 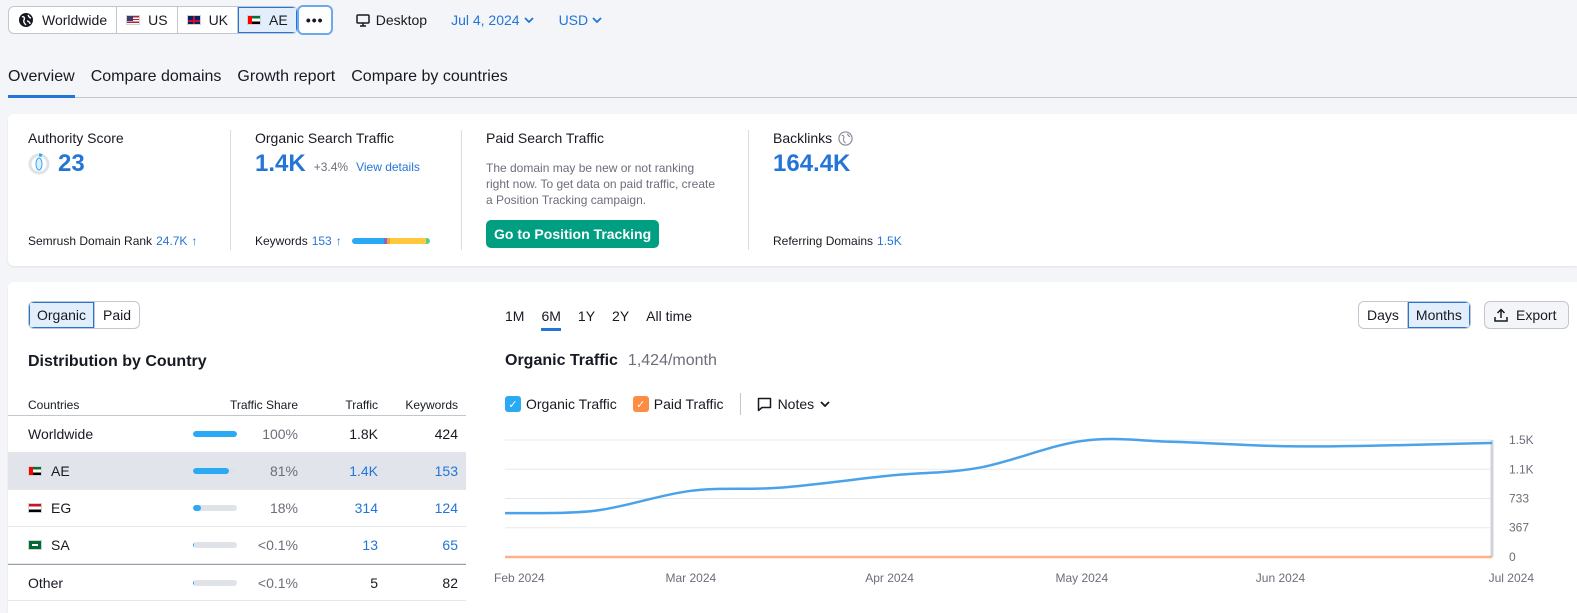 What do you see at coordinates (283, 508) in the screenshot?
I see `traffic-share-value: 18%` at bounding box center [283, 508].